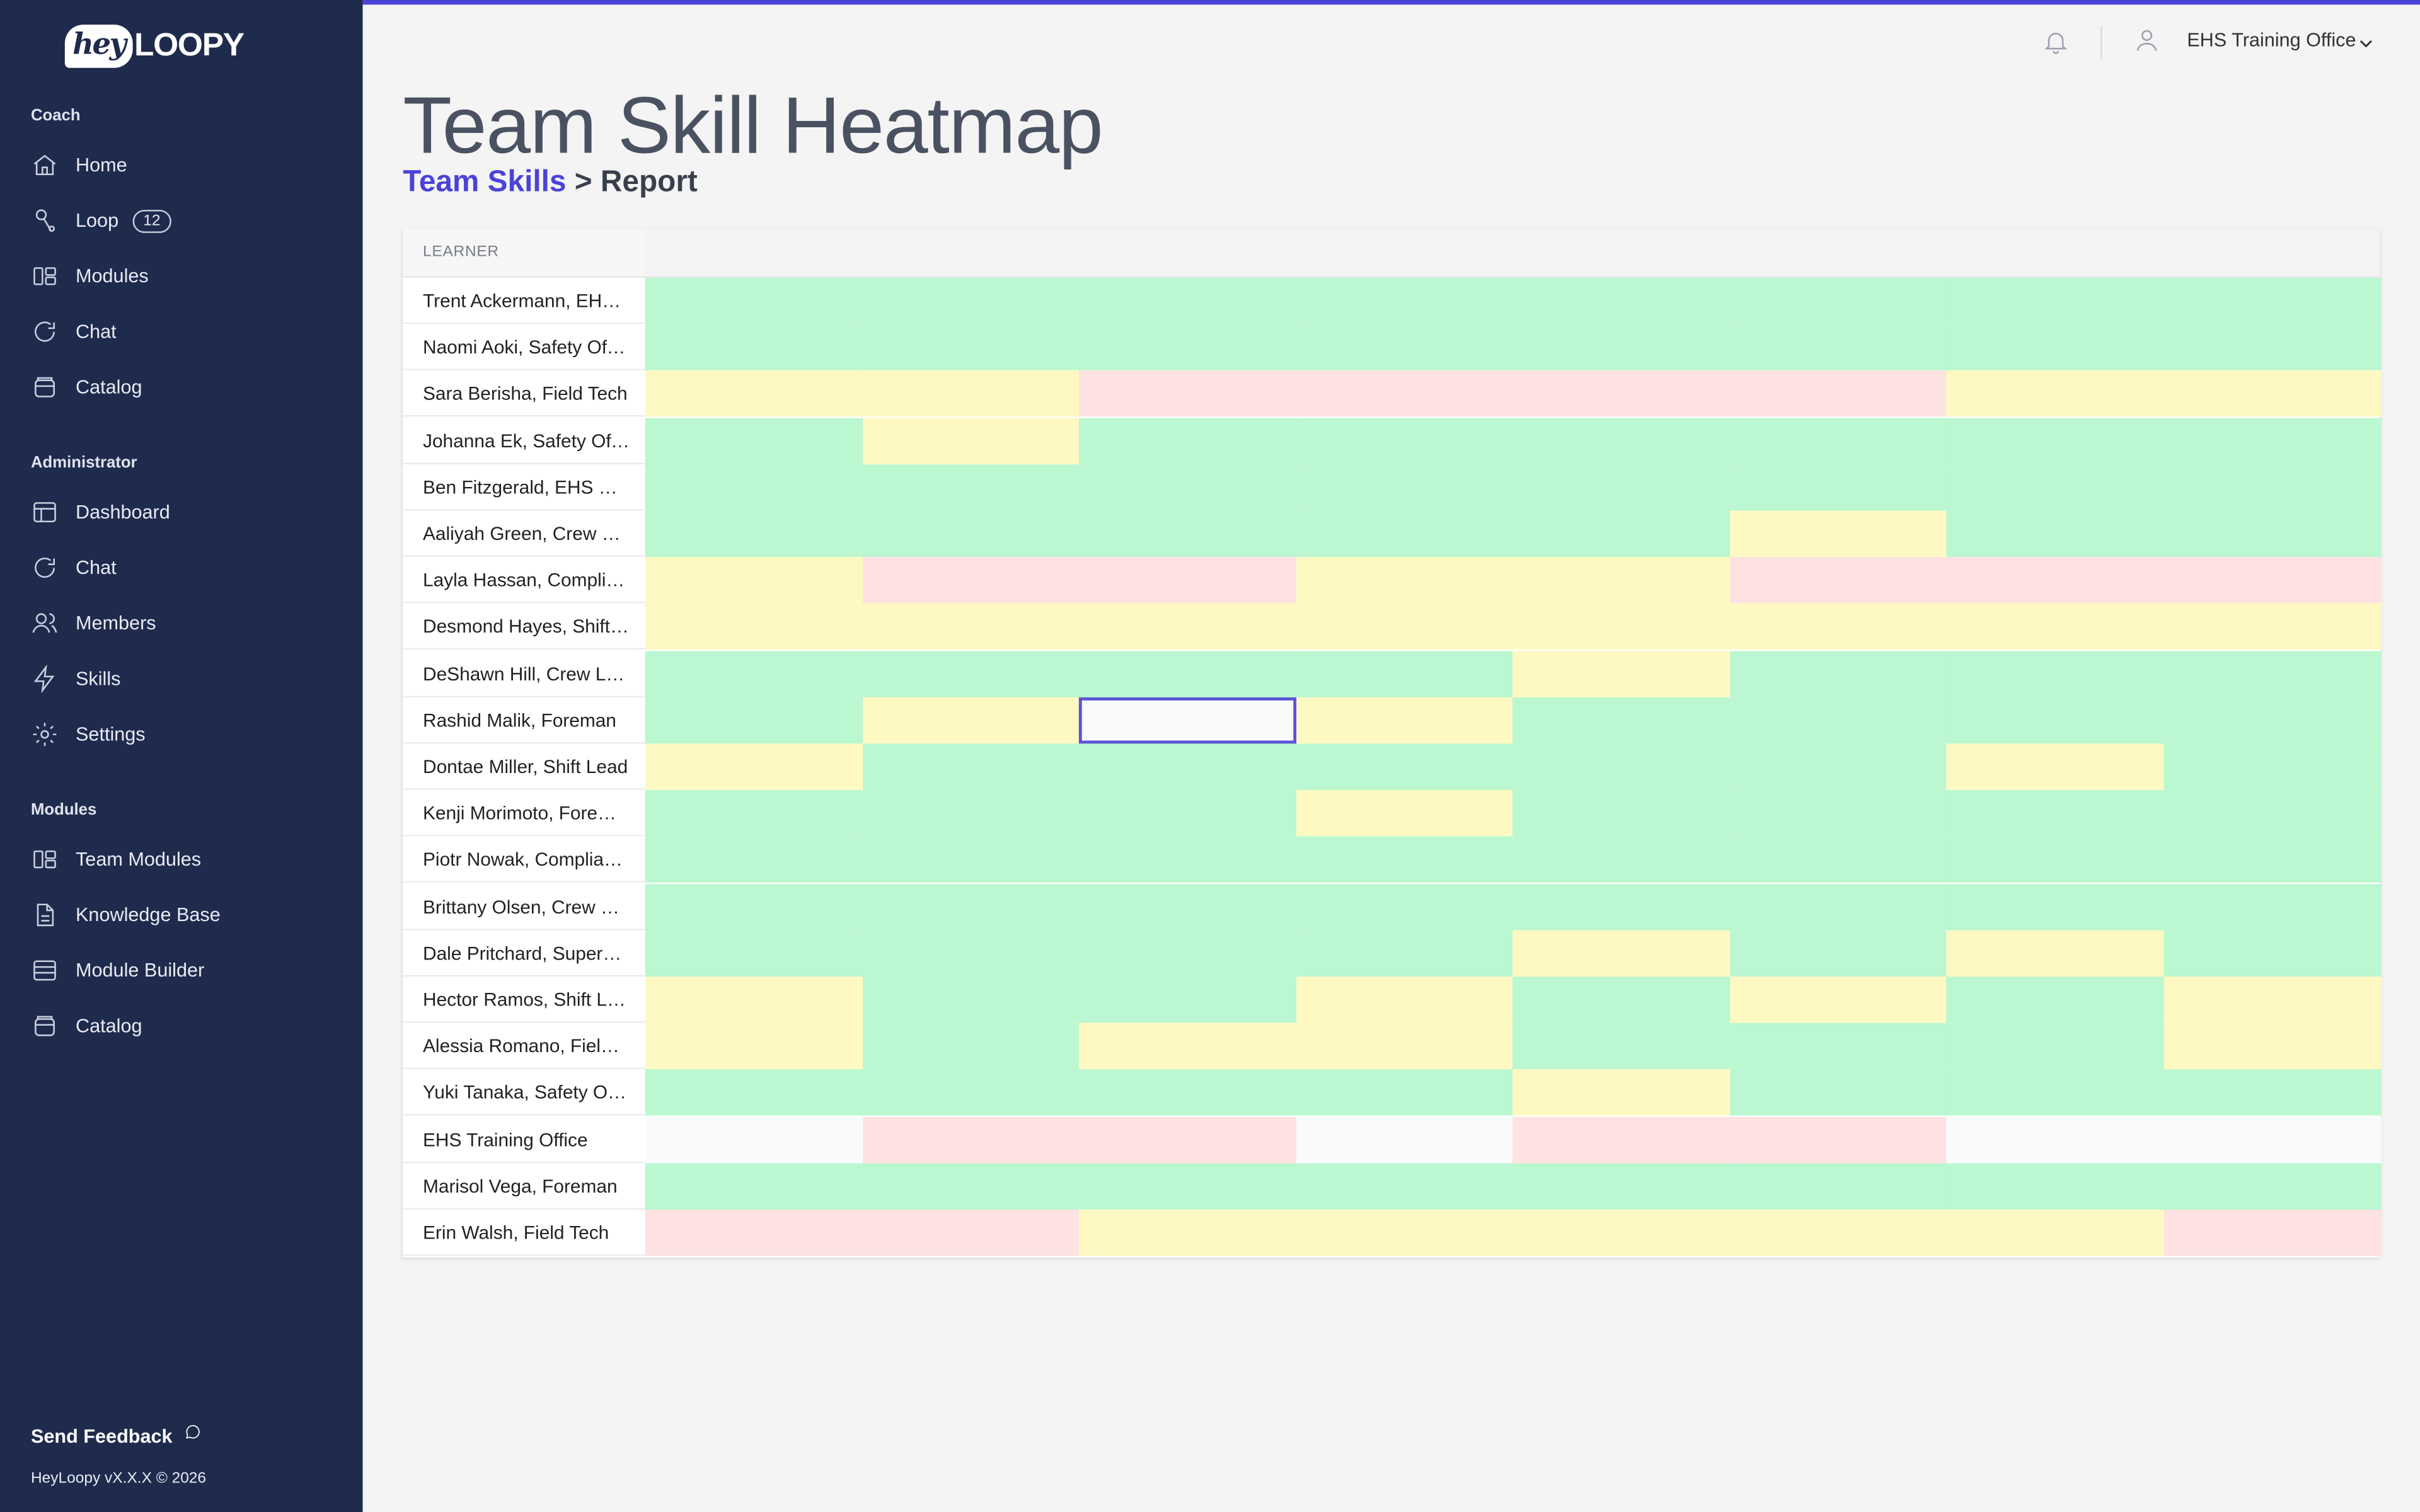  I want to click on notifications-bell-icon, so click(2056, 41).